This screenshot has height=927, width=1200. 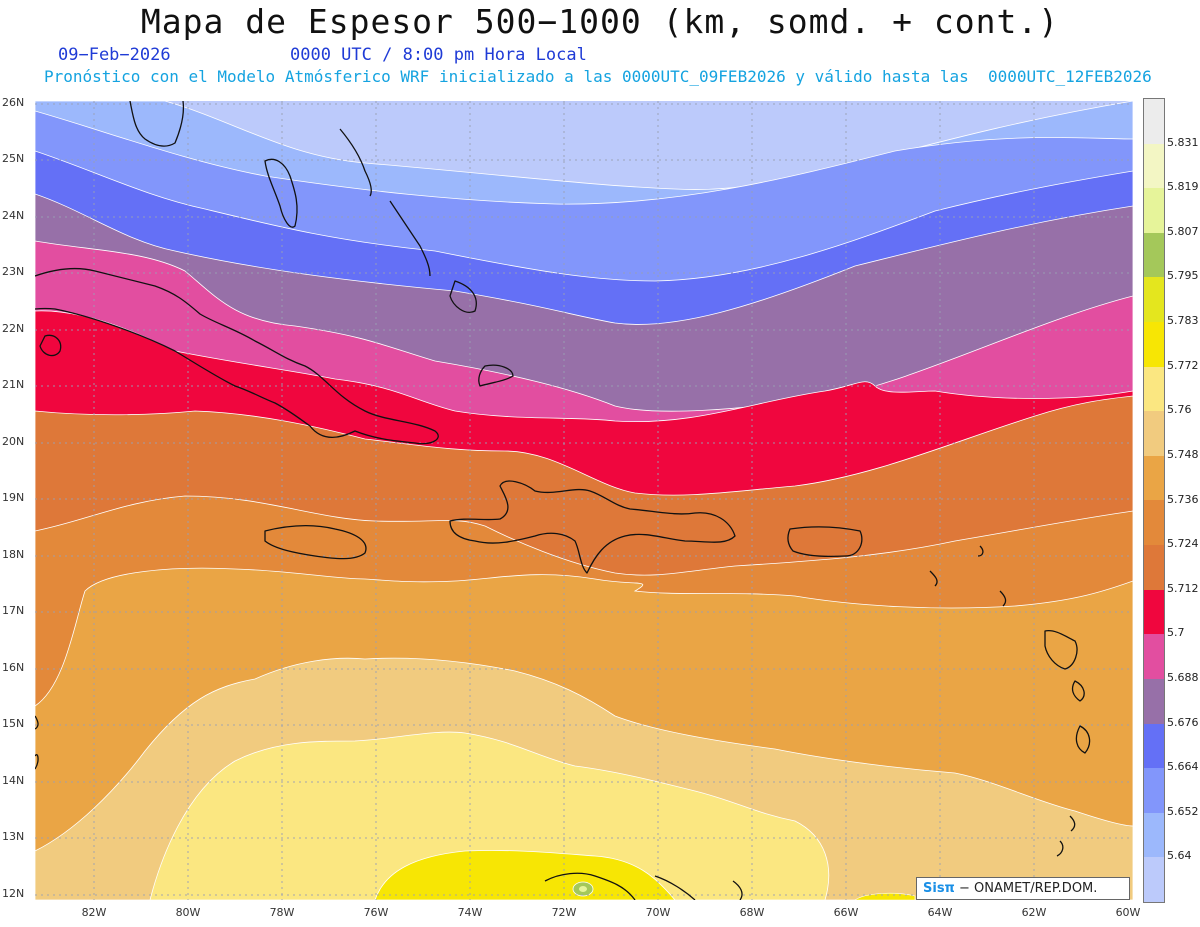 I want to click on colorbar-level-label: 5.748, so click(x=1183, y=454).